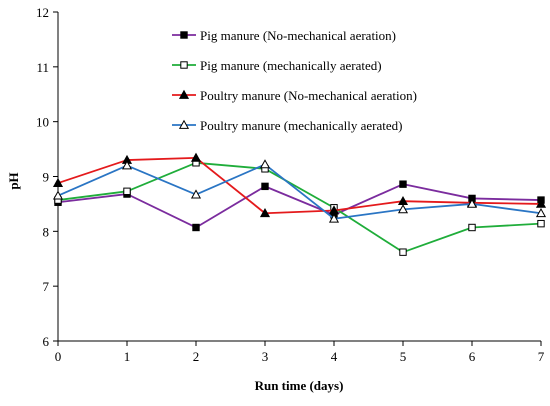 The width and height of the screenshot is (550, 406). I want to click on y-tick-label: 7, so click(46, 286).